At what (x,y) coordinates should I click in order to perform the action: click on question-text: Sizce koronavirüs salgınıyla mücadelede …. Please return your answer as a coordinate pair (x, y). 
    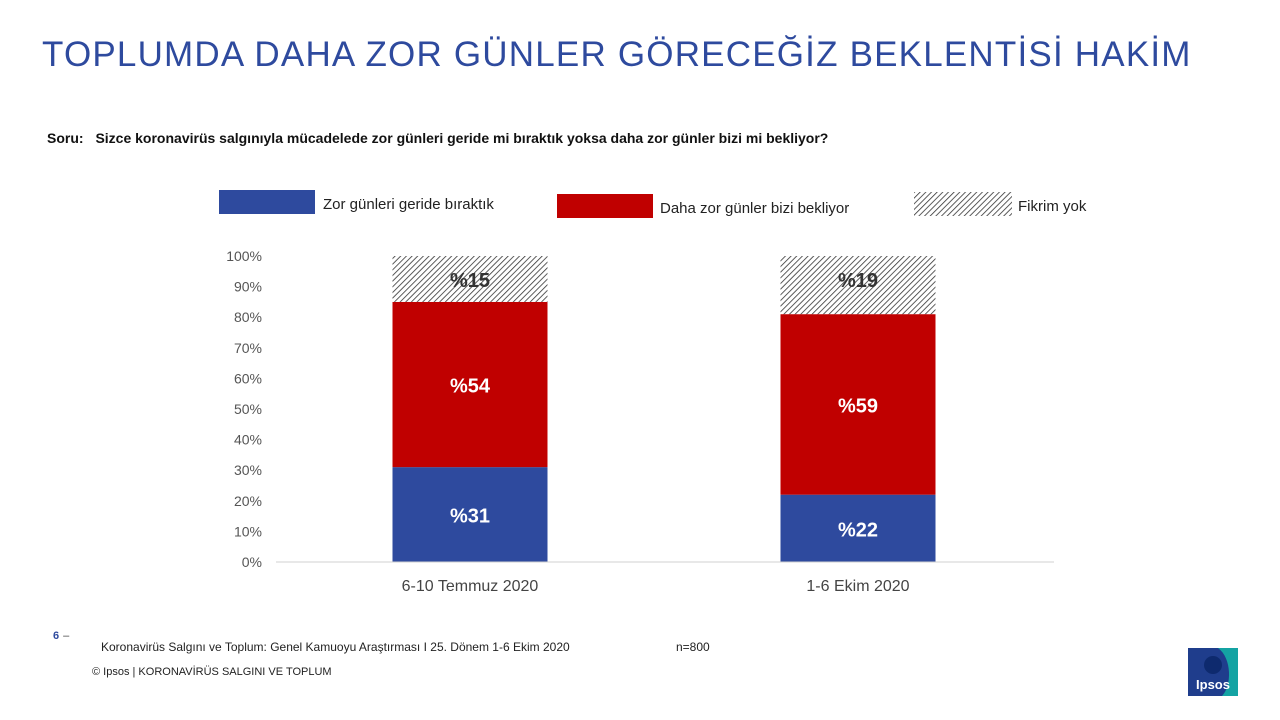
    Looking at the image, I should click on (462, 138).